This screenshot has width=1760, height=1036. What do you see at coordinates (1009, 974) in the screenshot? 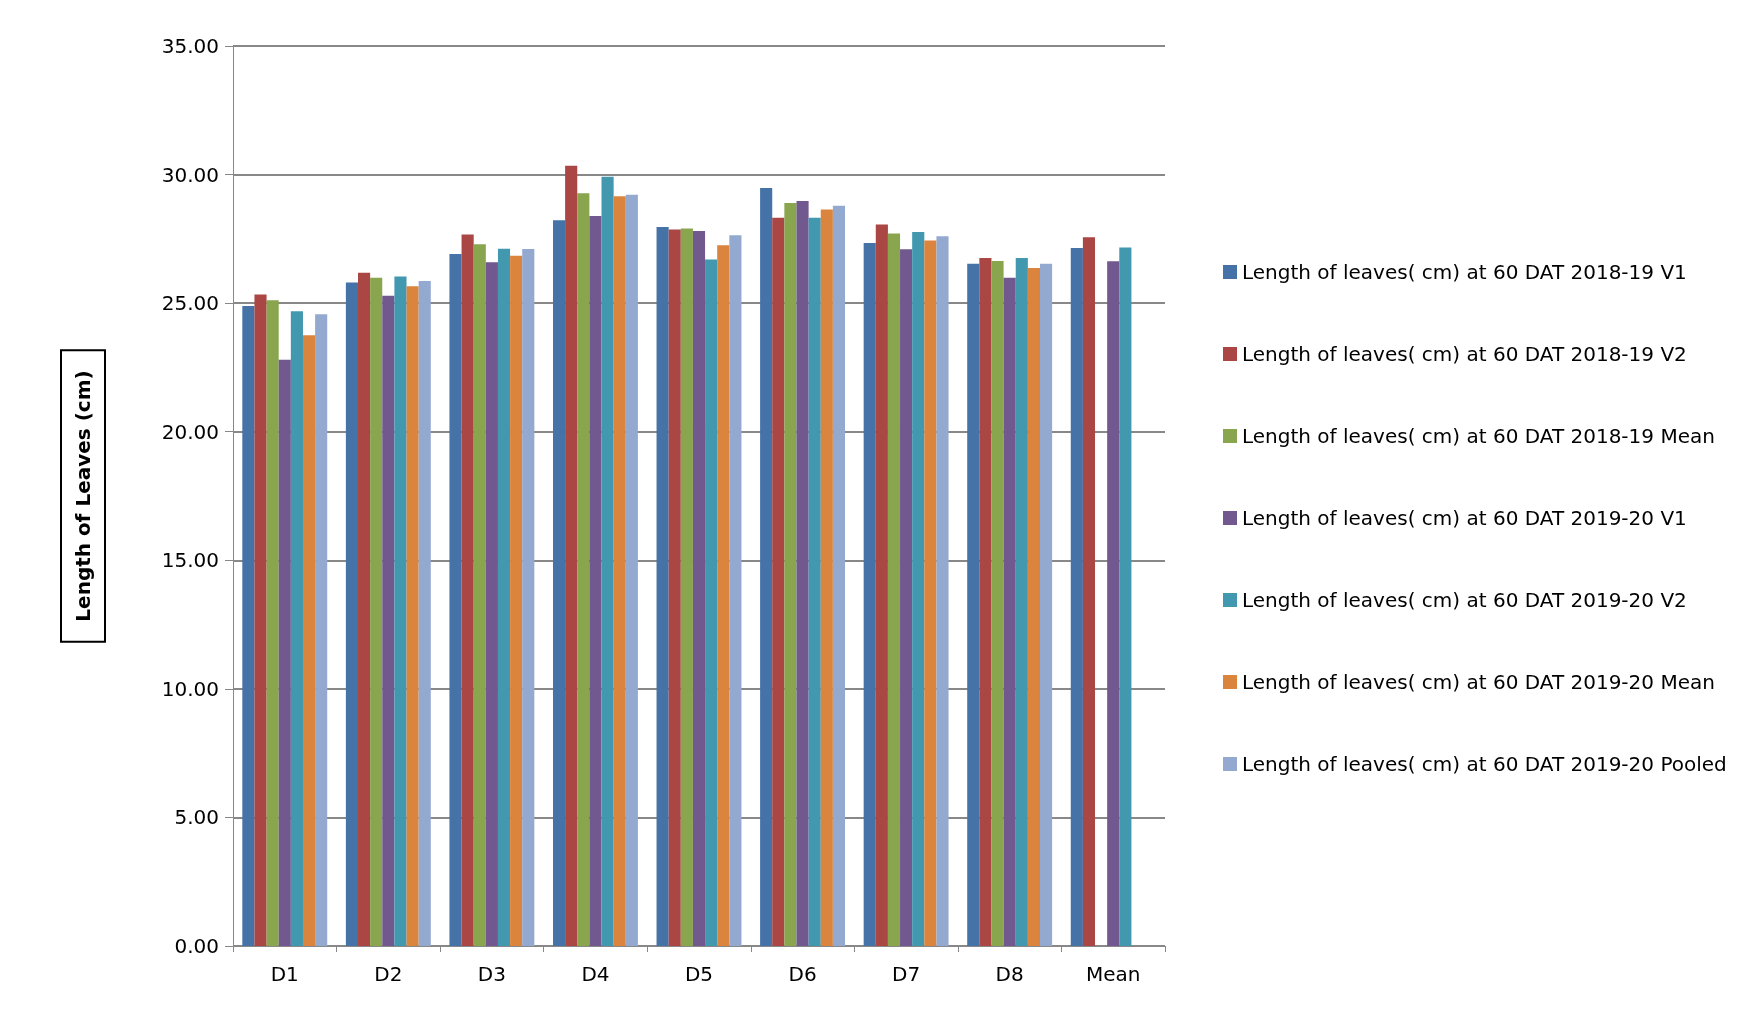
I see `x-tick-label: D8` at bounding box center [1009, 974].